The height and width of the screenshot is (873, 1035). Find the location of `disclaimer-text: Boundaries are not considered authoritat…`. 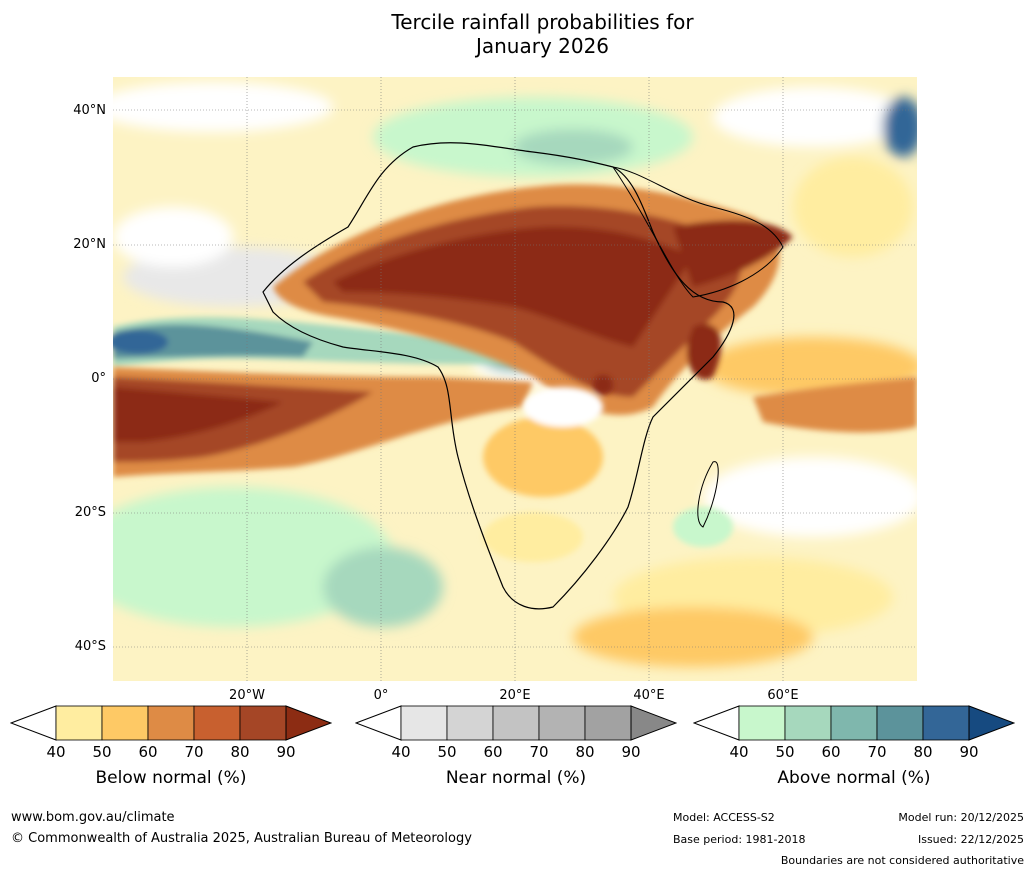

disclaimer-text: Boundaries are not considered authoritat… is located at coordinates (902, 860).